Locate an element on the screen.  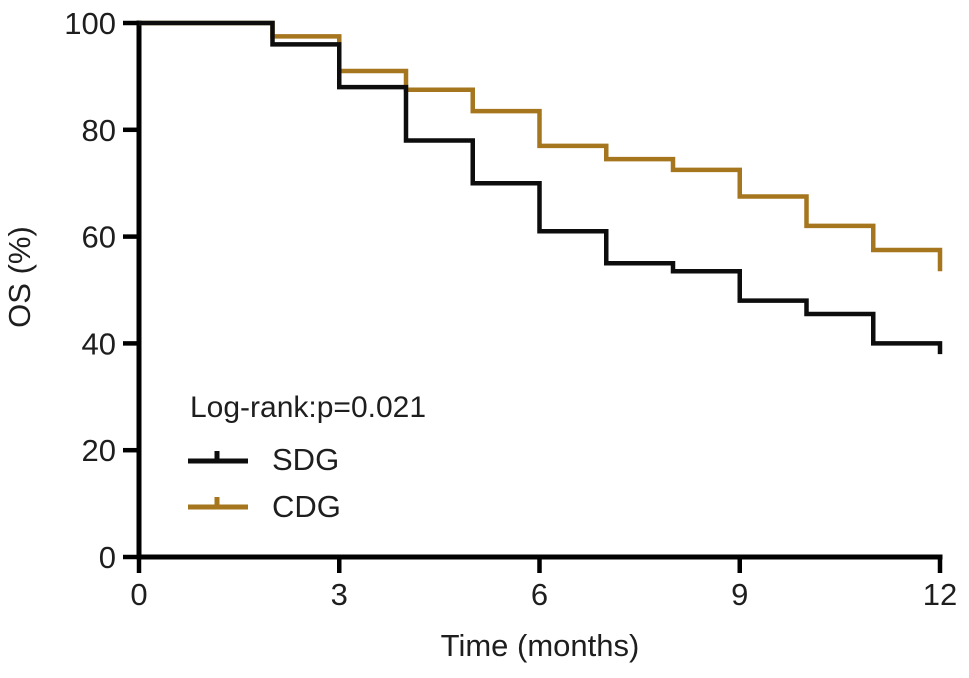
legend-item-cdg: CDG is located at coordinates (264, 506).